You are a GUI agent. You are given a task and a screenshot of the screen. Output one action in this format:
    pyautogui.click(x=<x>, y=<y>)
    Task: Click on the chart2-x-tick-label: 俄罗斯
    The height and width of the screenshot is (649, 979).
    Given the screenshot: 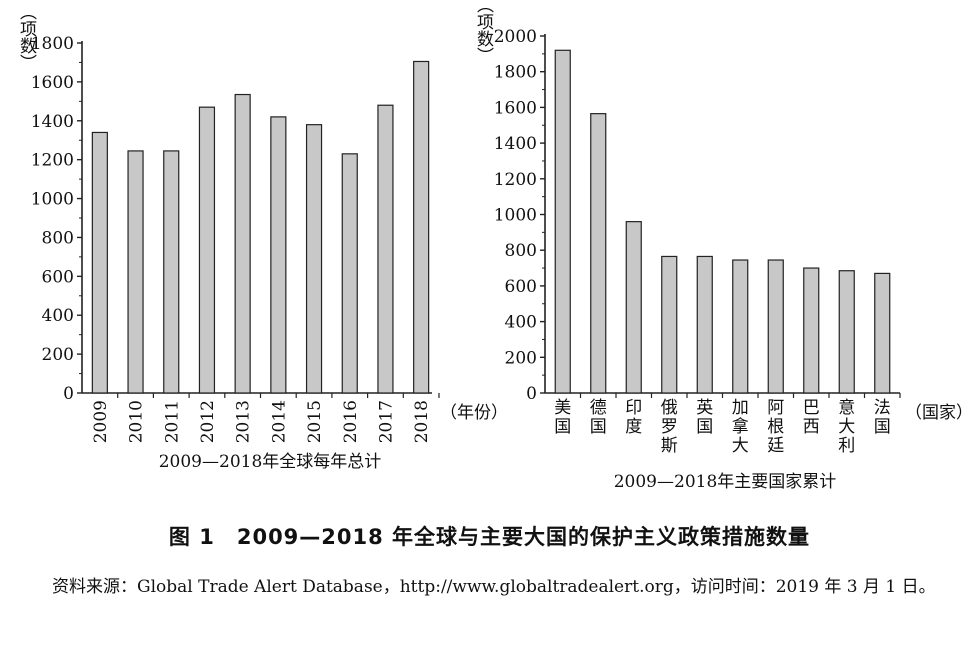 What is the action you would take?
    pyautogui.click(x=669, y=427)
    